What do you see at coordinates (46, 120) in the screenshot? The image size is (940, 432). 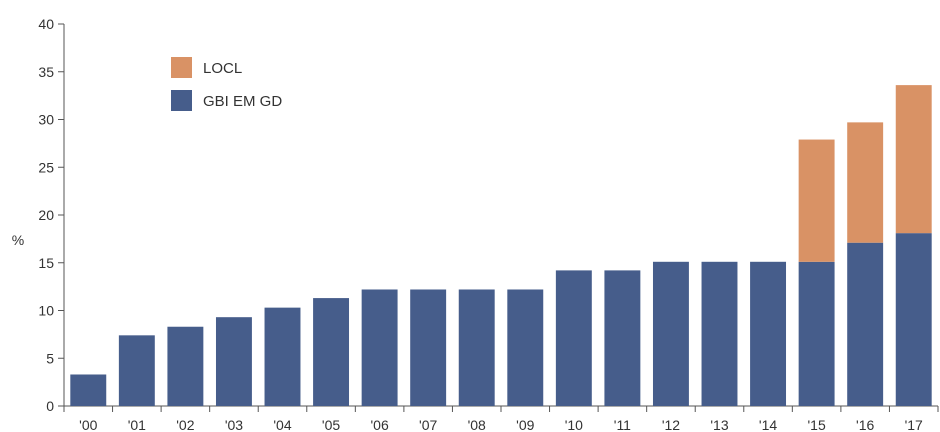 I see `y-tick-label: 30` at bounding box center [46, 120].